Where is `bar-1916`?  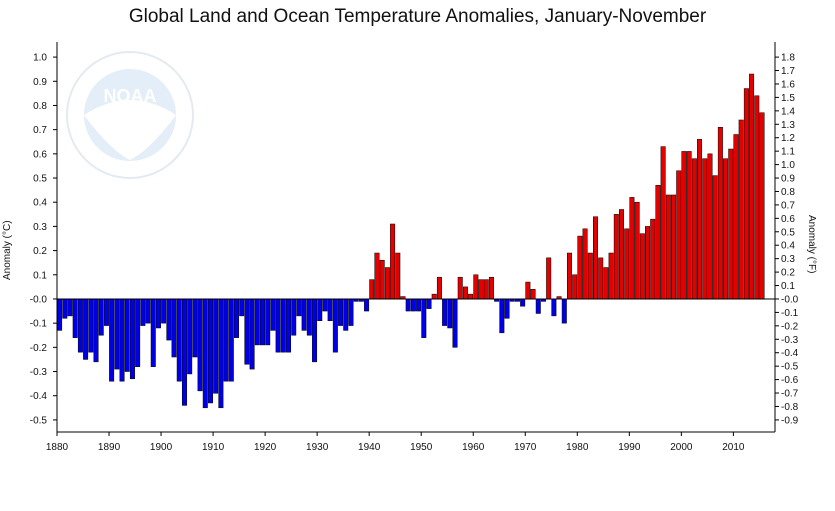
bar-1916 is located at coordinates (247, 331).